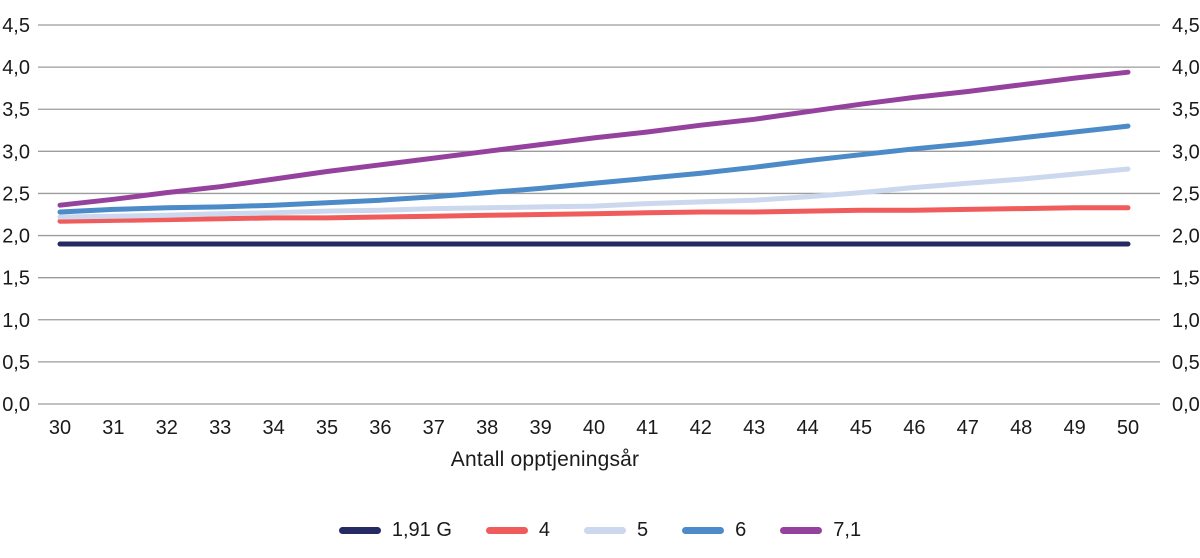  Describe the element at coordinates (167, 428) in the screenshot. I see `x-axis-tick: 32` at that location.